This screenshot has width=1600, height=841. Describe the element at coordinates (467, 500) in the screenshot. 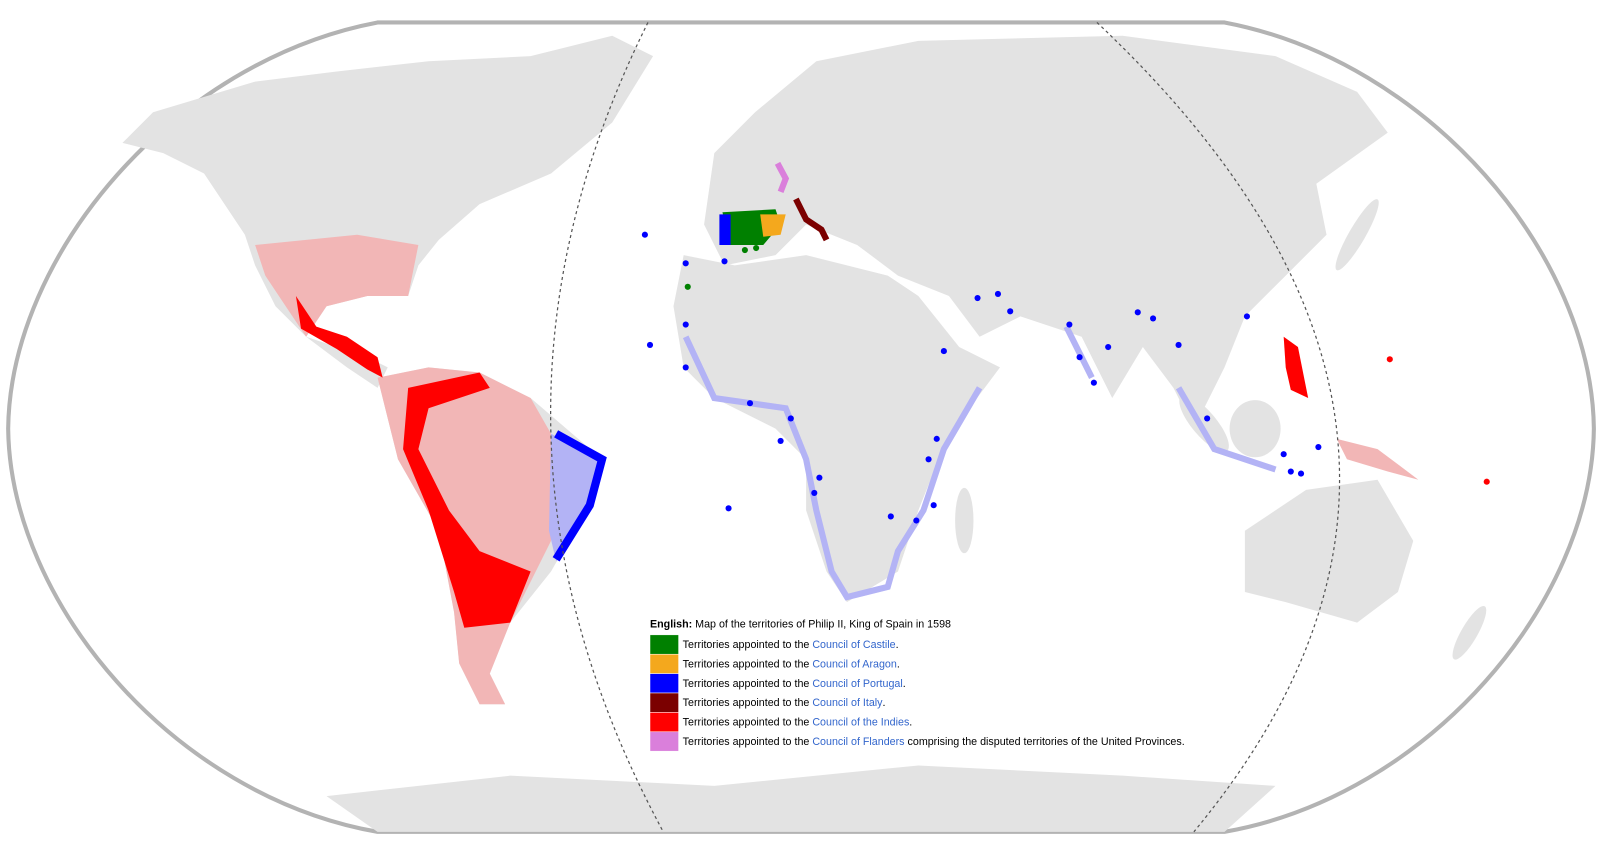

I see `indies-andes` at that location.